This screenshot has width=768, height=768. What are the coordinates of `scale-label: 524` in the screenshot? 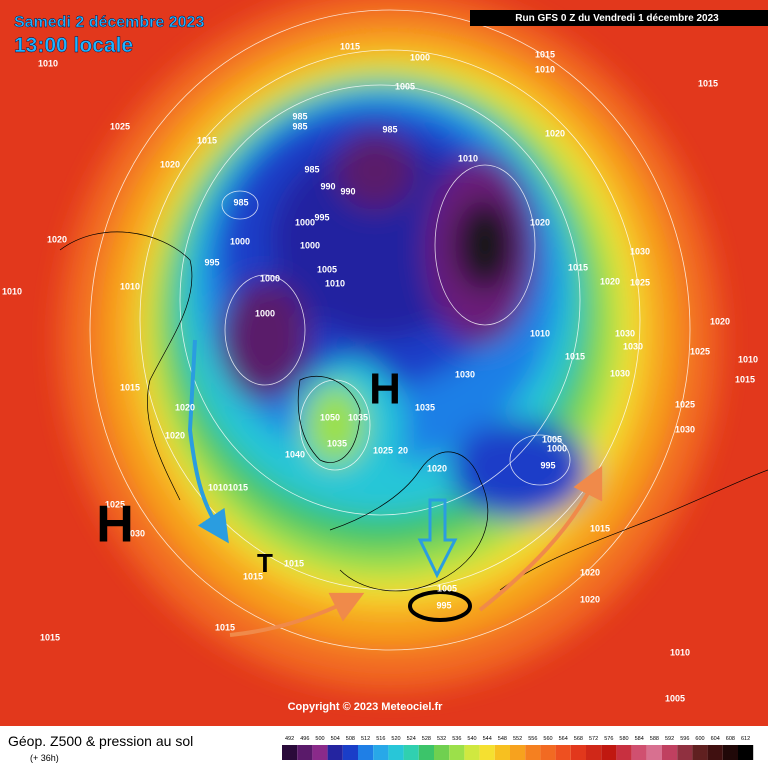 It's located at (411, 739).